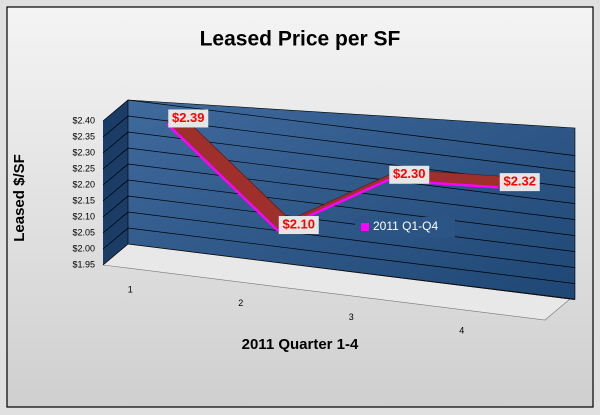 The width and height of the screenshot is (600, 415). I want to click on data-label-text: $2.32, so click(519, 181).